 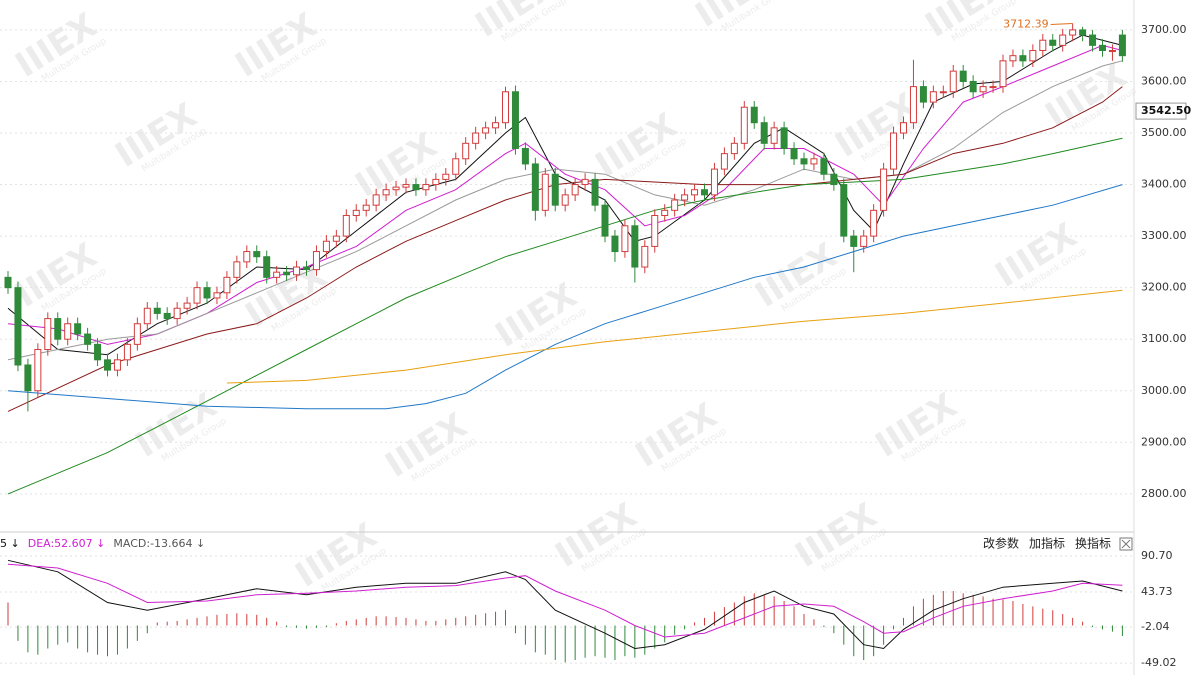 I want to click on close-button, so click(x=1126, y=544).